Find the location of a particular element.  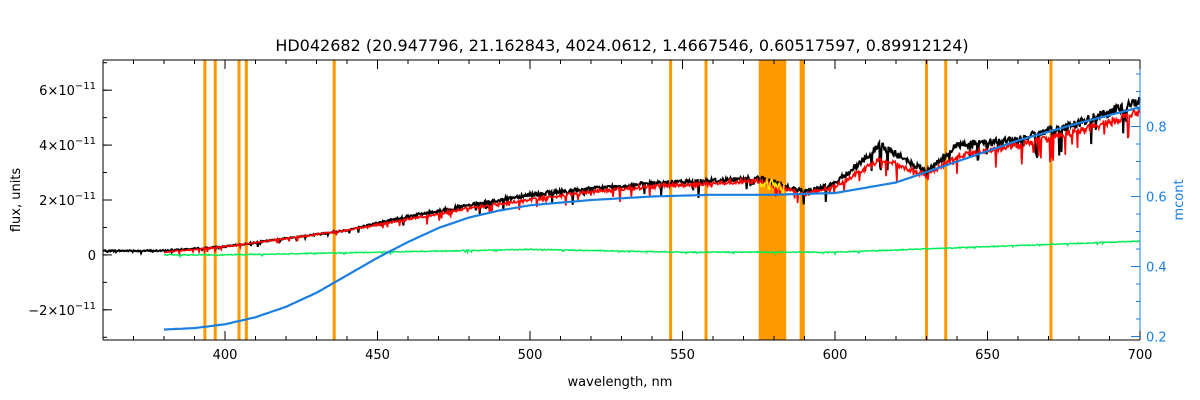

x-tick-label: 600 is located at coordinates (835, 355).